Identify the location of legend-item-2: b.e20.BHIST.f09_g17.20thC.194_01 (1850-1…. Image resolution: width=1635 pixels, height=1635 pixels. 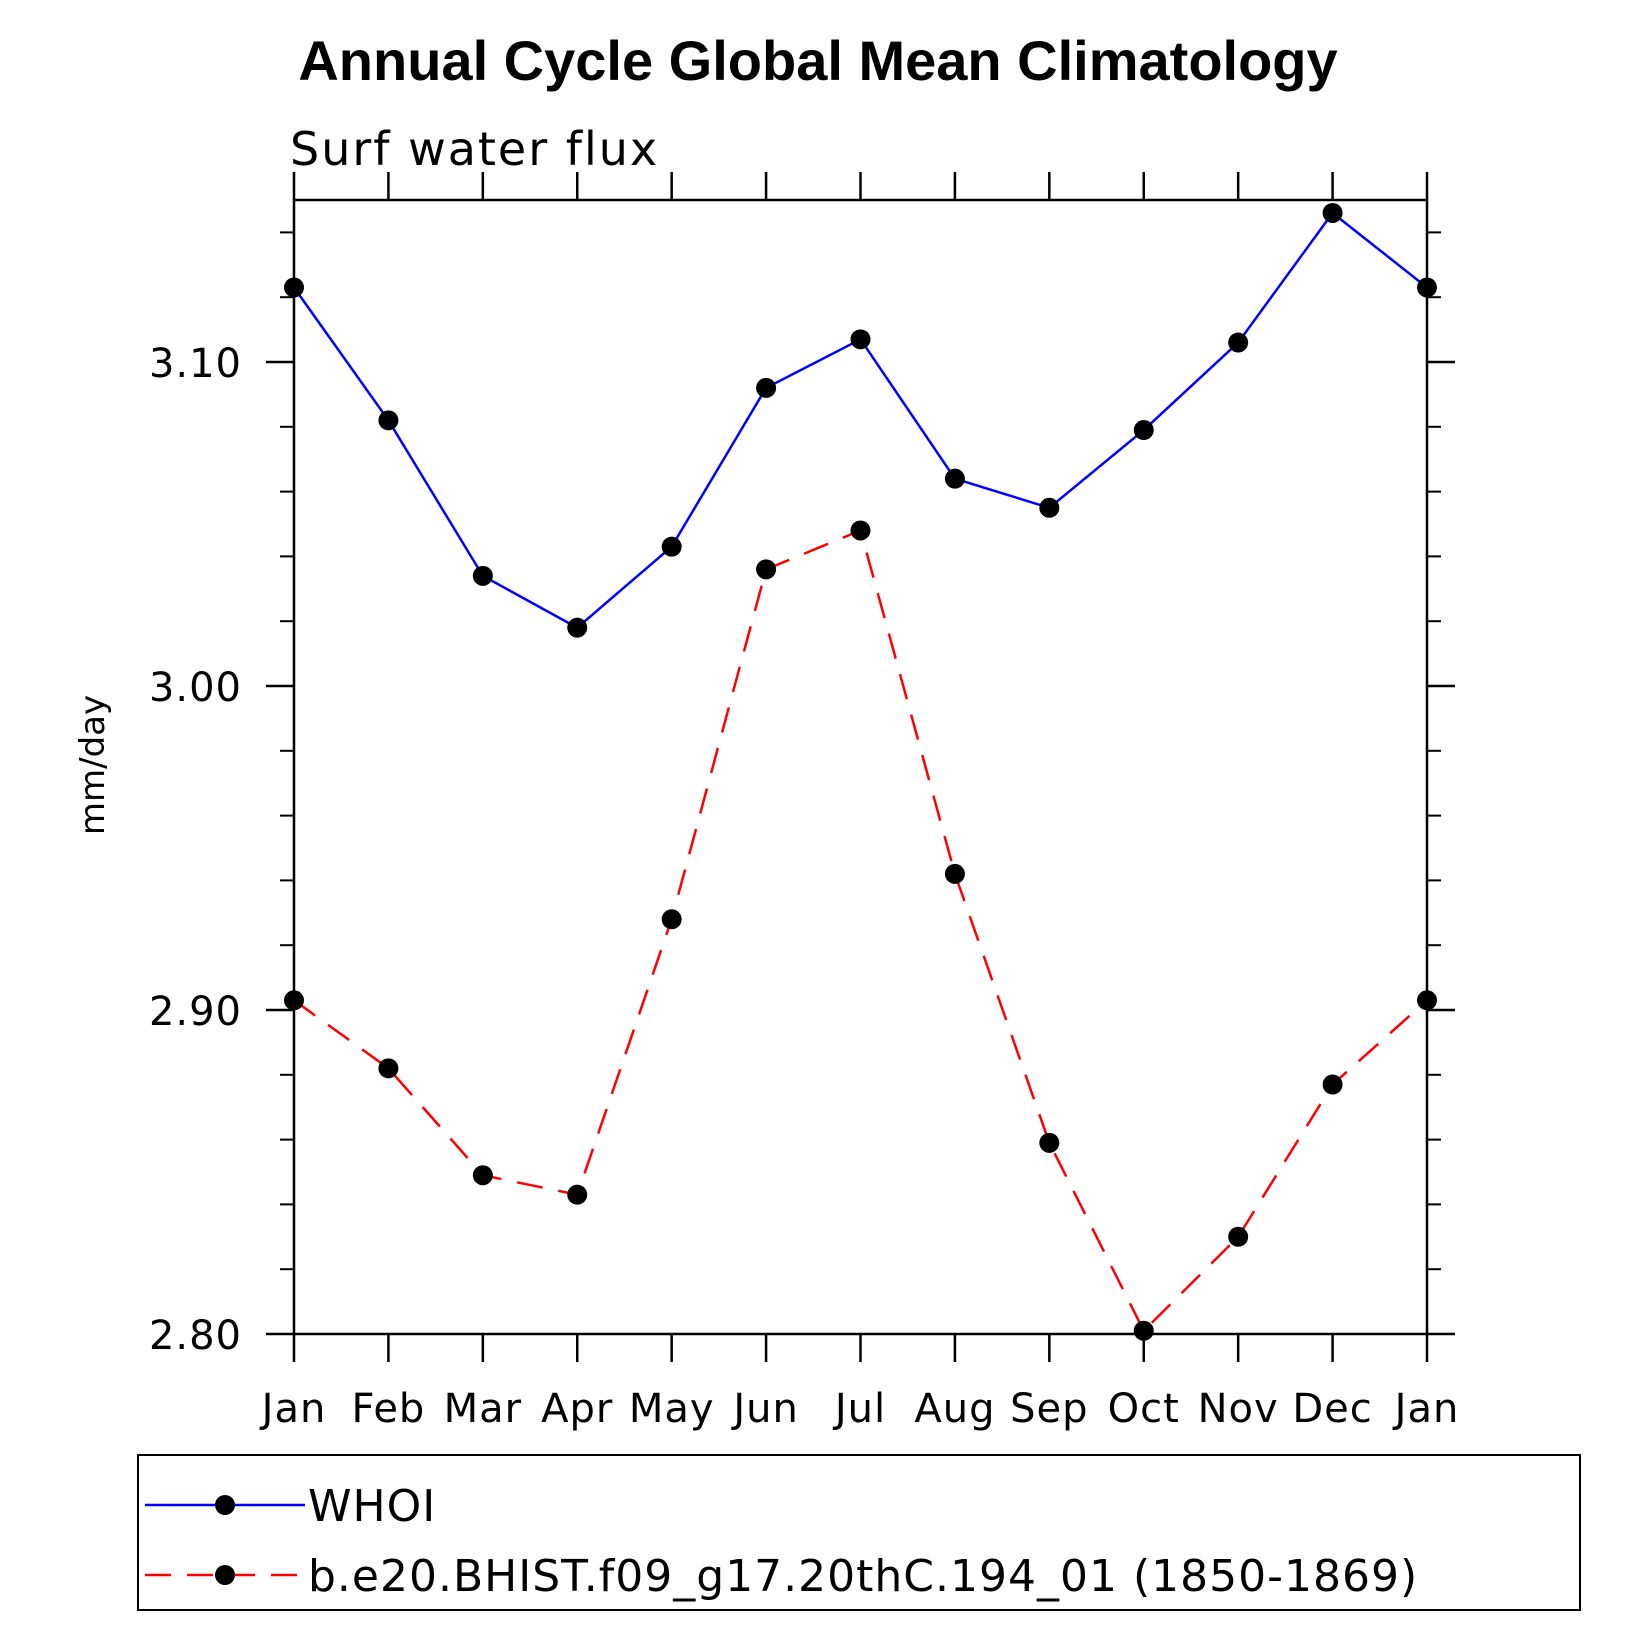
(781, 1576).